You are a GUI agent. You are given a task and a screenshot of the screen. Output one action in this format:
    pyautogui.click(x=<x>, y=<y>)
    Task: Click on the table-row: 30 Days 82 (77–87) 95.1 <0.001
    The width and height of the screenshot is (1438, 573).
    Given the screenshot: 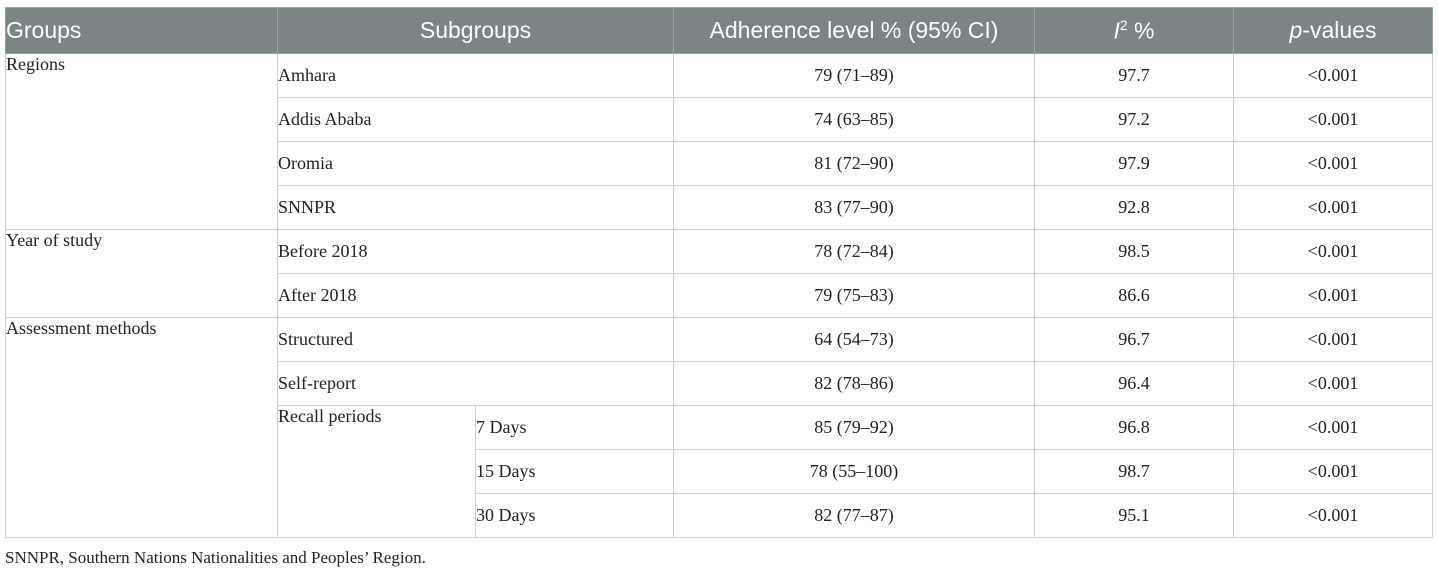 What is the action you would take?
    pyautogui.click(x=719, y=515)
    